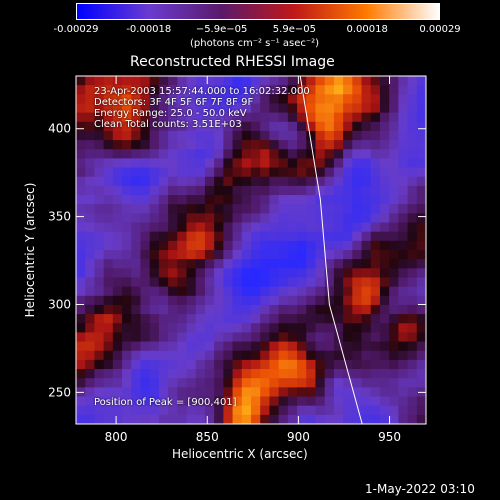 The height and width of the screenshot is (500, 500). What do you see at coordinates (232, 62) in the screenshot?
I see `chart-title: Reconstructed RHESSI Image` at bounding box center [232, 62].